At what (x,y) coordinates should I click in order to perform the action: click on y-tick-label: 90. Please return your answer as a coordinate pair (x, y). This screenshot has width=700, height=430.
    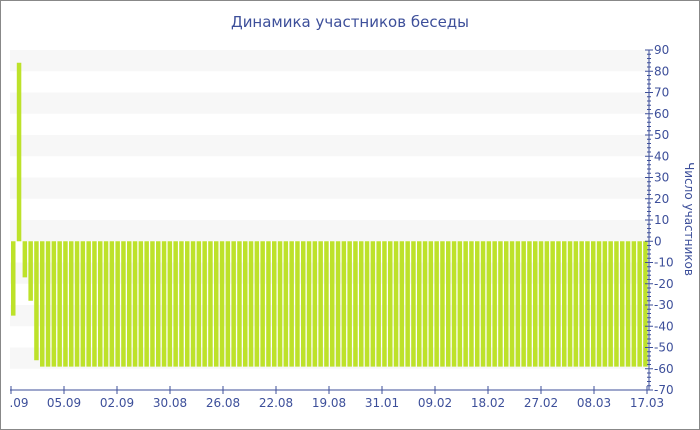
    Looking at the image, I should click on (661, 50).